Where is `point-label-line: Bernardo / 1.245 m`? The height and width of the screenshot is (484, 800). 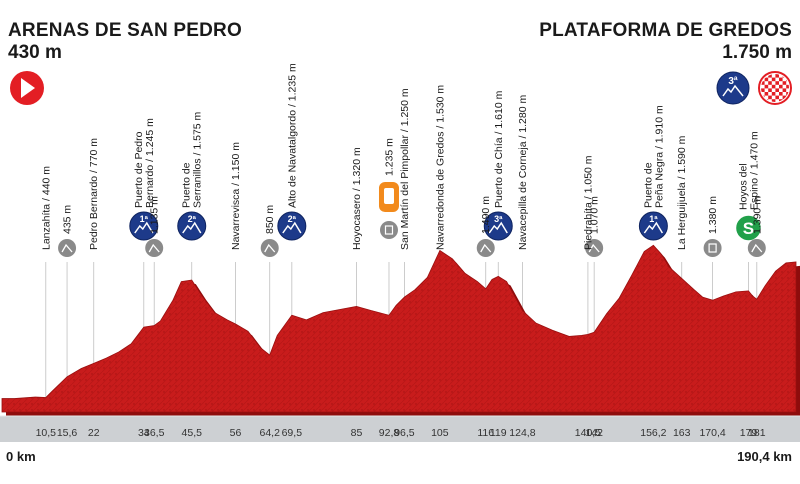 point-label-line: Bernardo / 1.245 m is located at coordinates (150, 163).